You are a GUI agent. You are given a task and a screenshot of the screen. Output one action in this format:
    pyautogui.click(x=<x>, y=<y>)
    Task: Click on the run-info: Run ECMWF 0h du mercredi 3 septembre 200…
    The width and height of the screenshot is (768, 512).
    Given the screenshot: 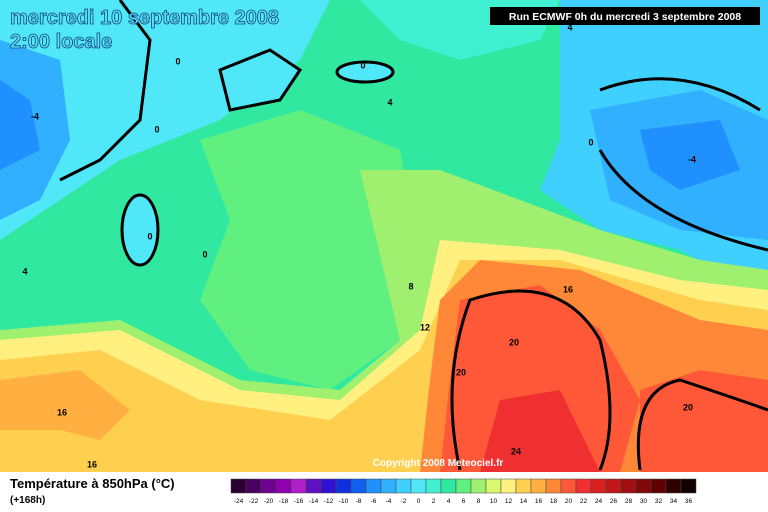 What is the action you would take?
    pyautogui.click(x=625, y=17)
    